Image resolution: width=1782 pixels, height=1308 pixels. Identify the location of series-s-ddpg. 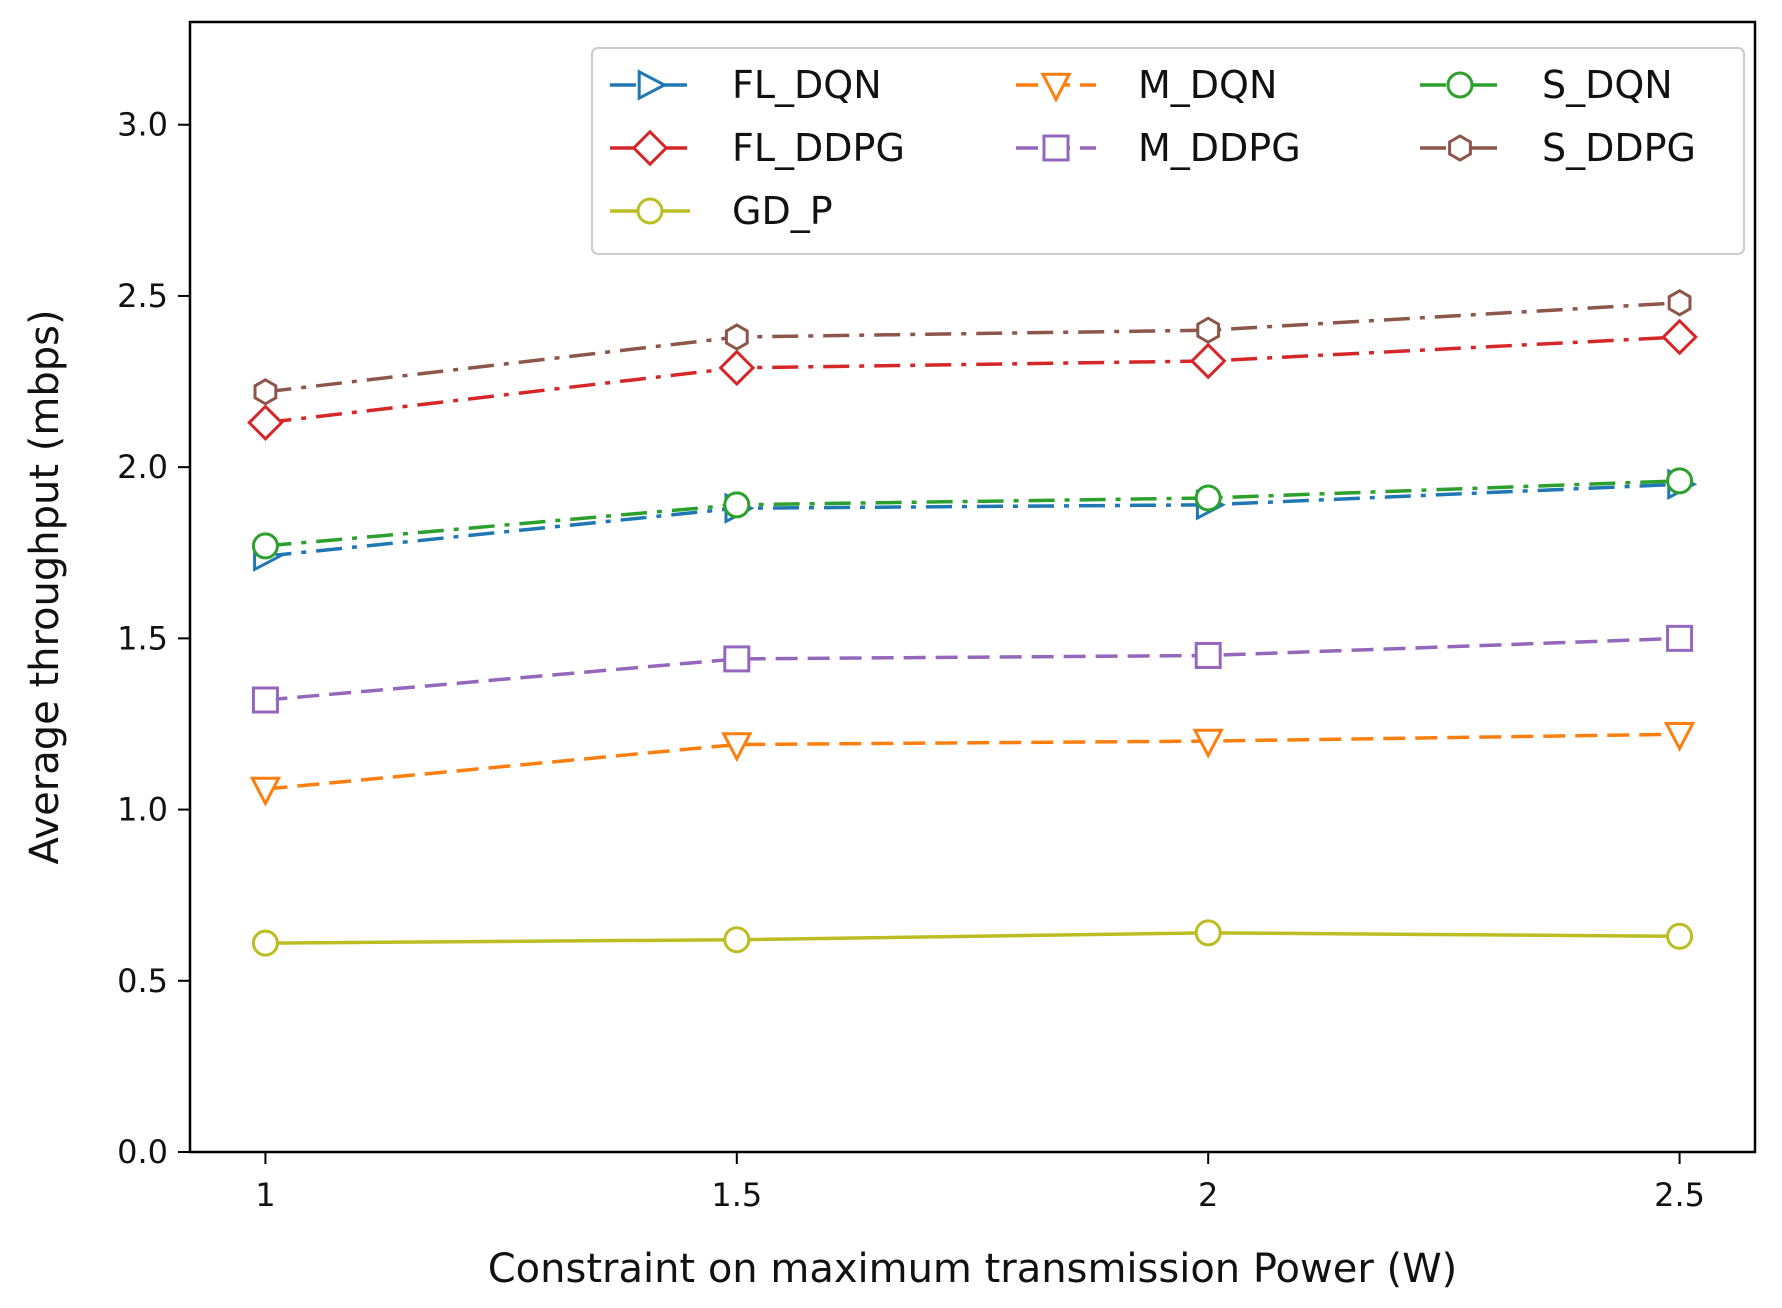
(972, 347).